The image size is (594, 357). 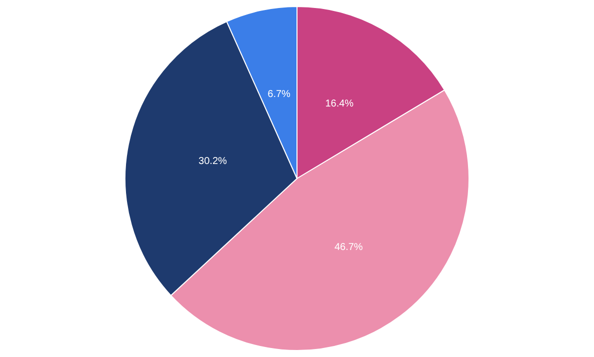 What do you see at coordinates (348, 248) in the screenshot?
I see `data-label: 46.7%` at bounding box center [348, 248].